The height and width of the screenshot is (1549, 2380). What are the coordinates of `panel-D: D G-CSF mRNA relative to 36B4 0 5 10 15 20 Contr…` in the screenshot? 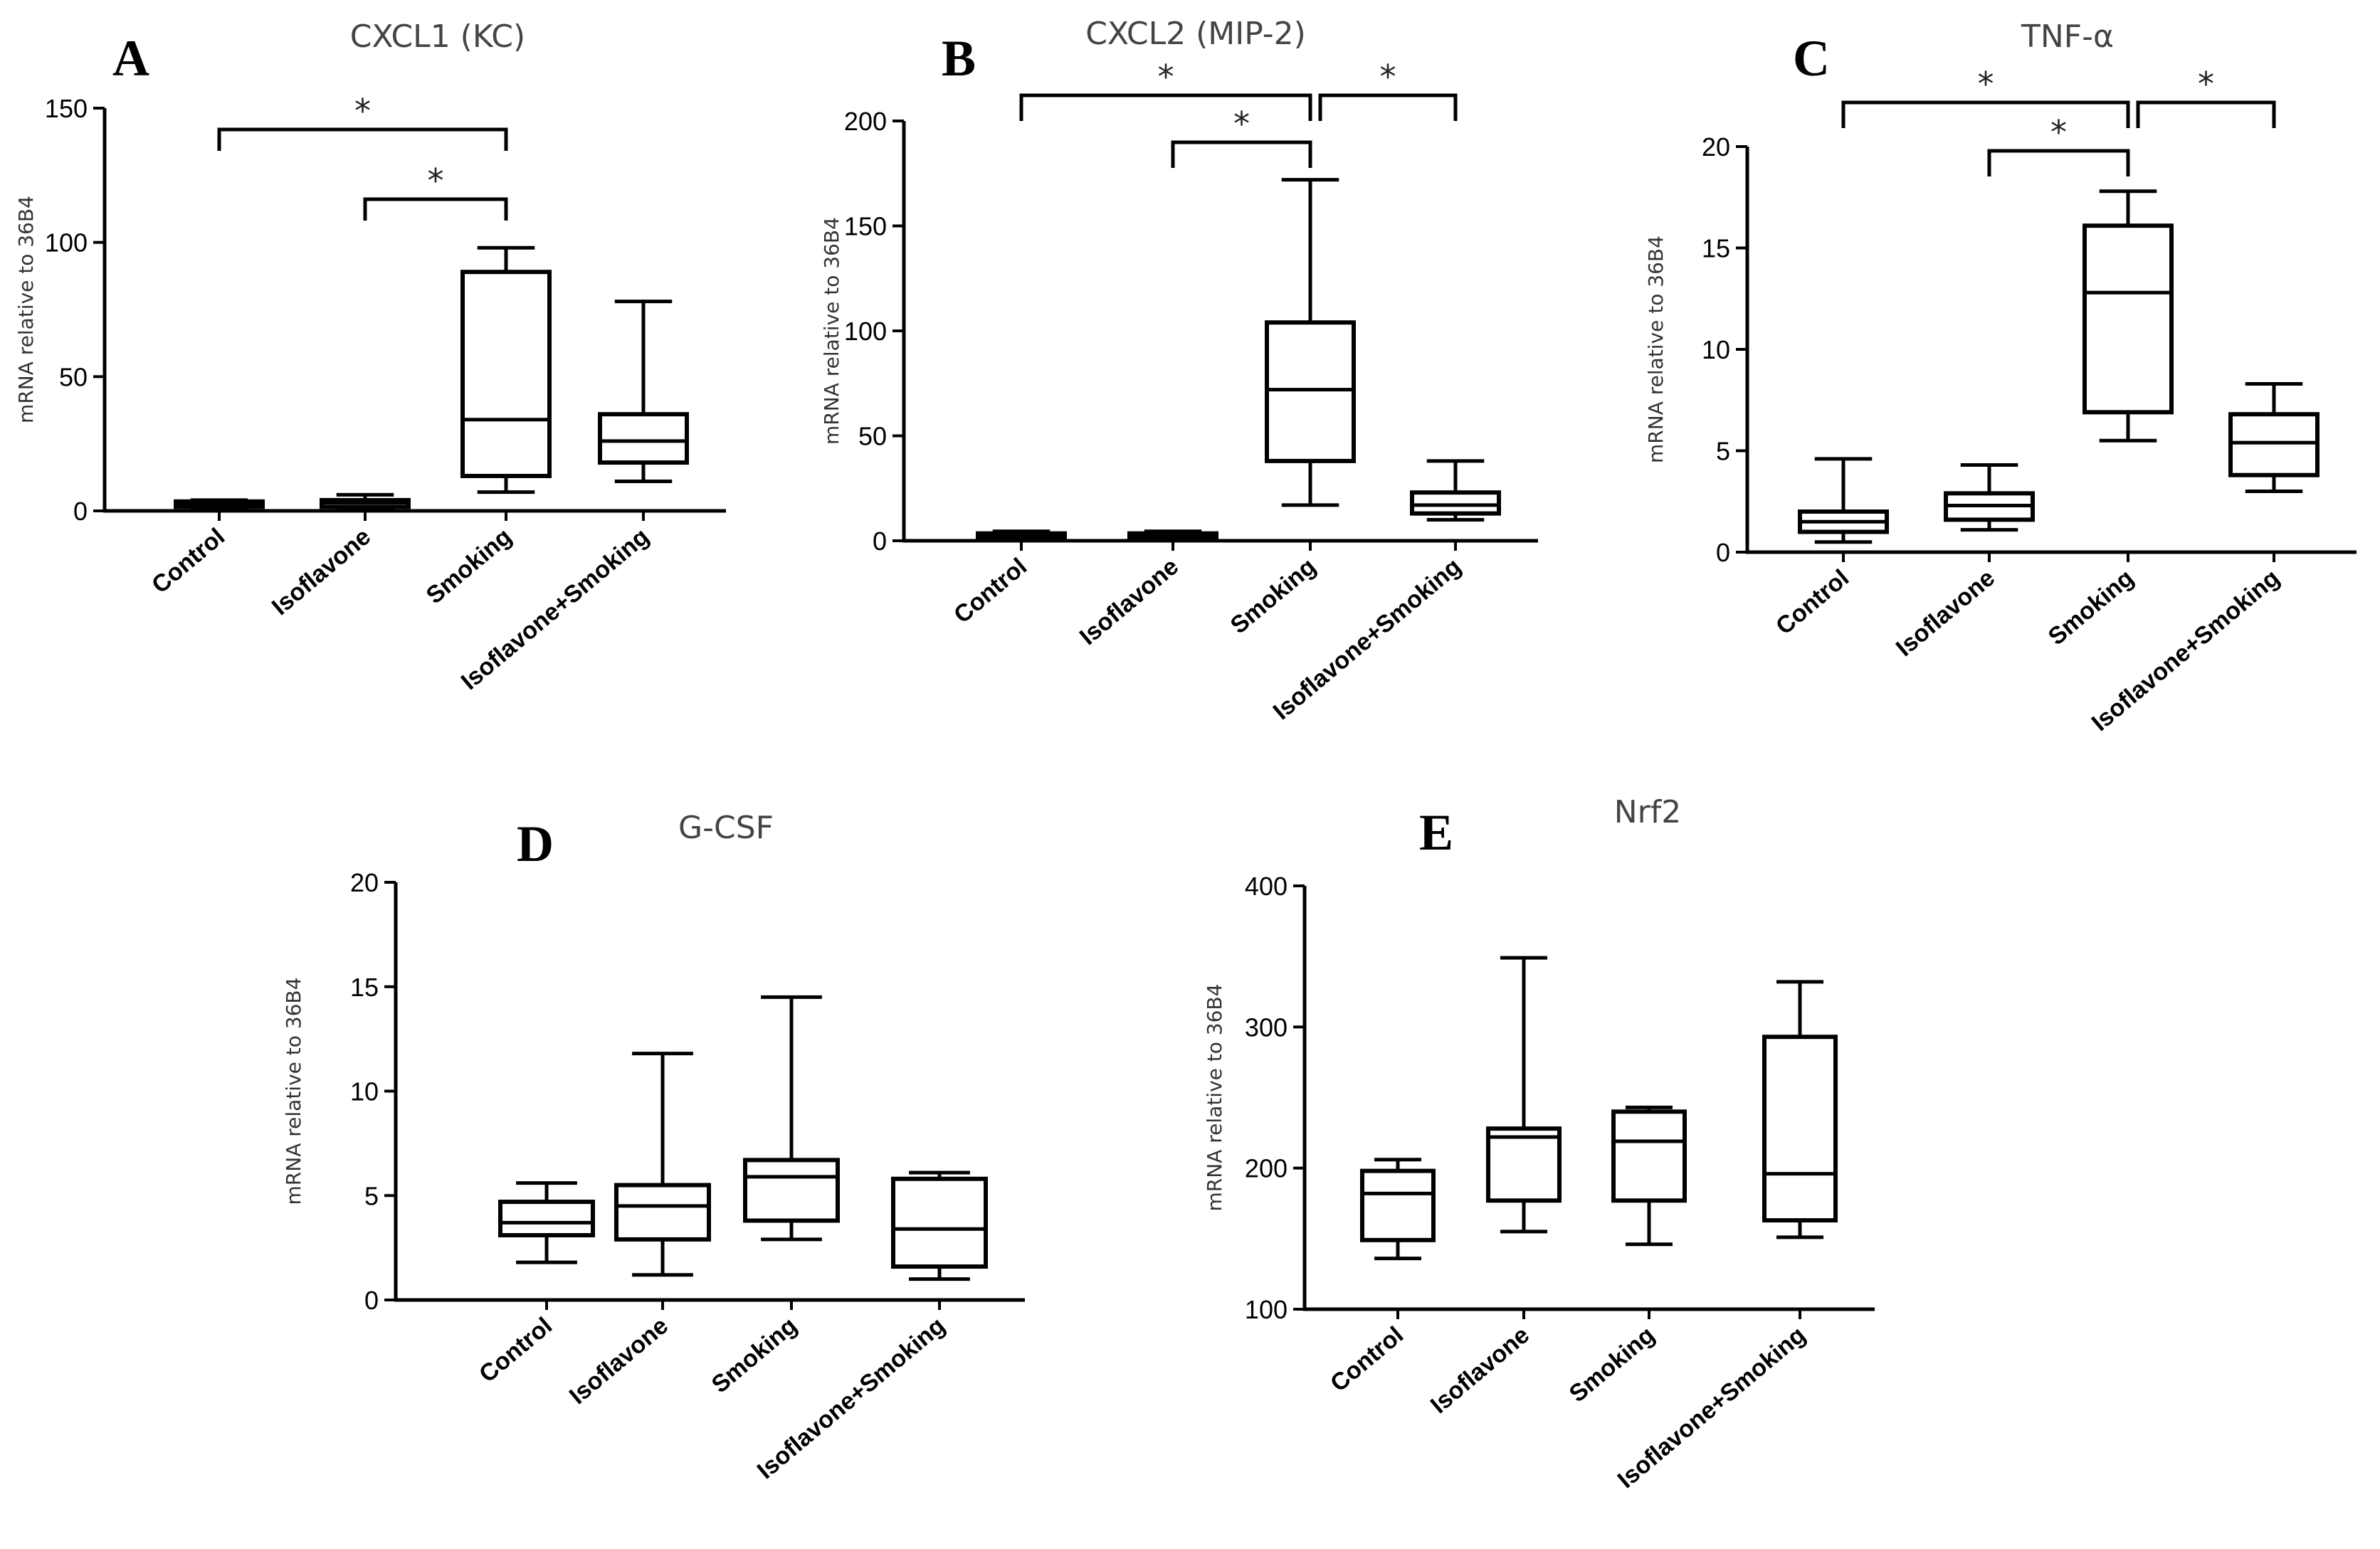 It's located at (653, 1147).